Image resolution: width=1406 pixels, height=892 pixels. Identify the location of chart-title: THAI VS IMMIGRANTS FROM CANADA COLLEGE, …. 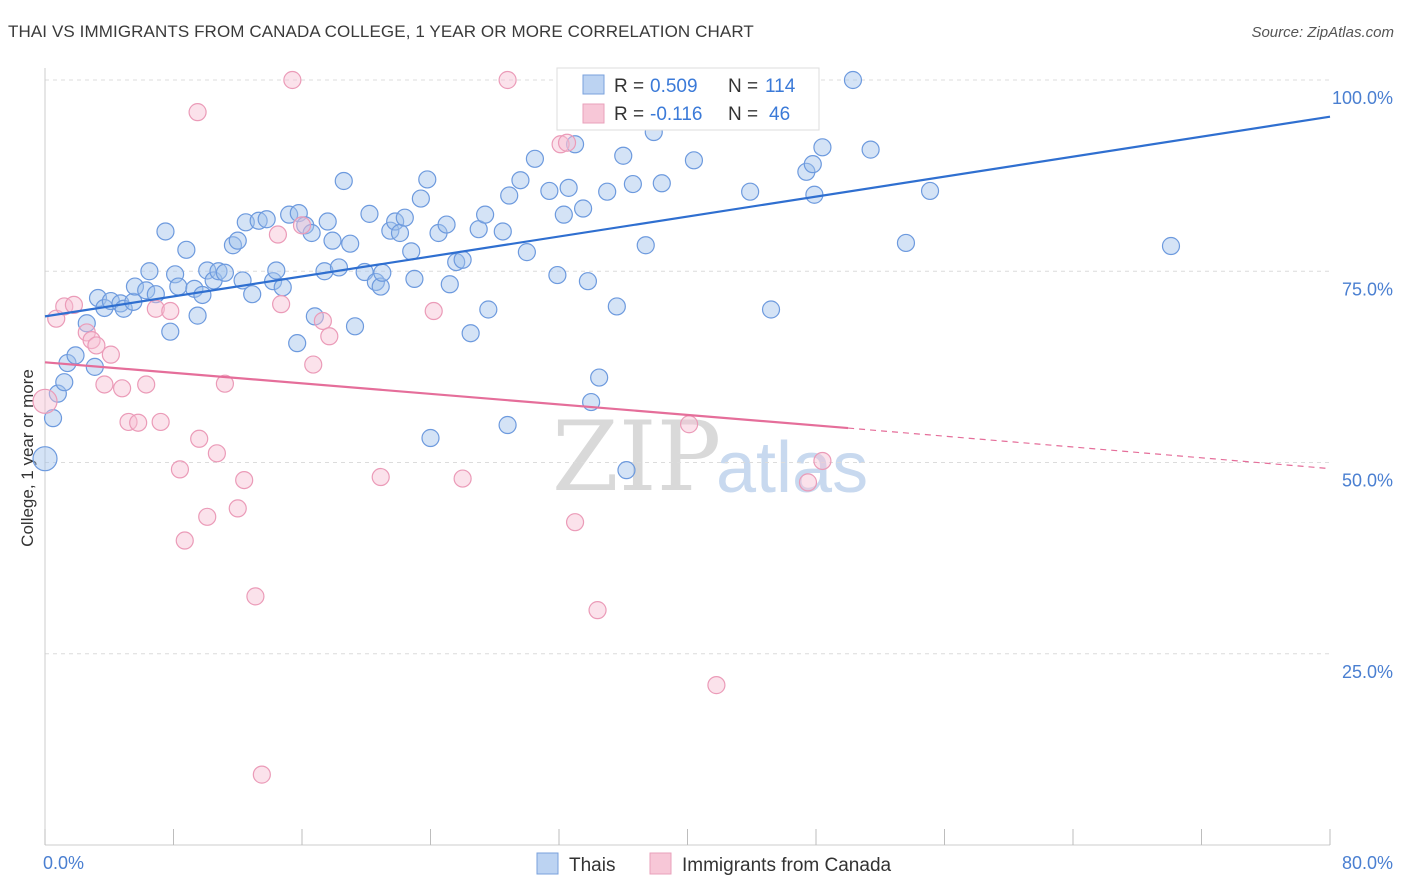
(381, 31).